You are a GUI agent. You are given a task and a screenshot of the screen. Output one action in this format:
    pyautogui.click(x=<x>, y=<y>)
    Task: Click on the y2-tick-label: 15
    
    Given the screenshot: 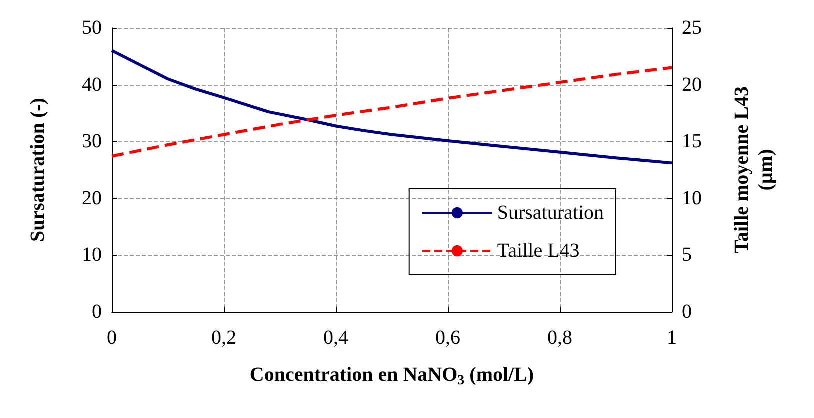 What is the action you would take?
    pyautogui.click(x=692, y=141)
    